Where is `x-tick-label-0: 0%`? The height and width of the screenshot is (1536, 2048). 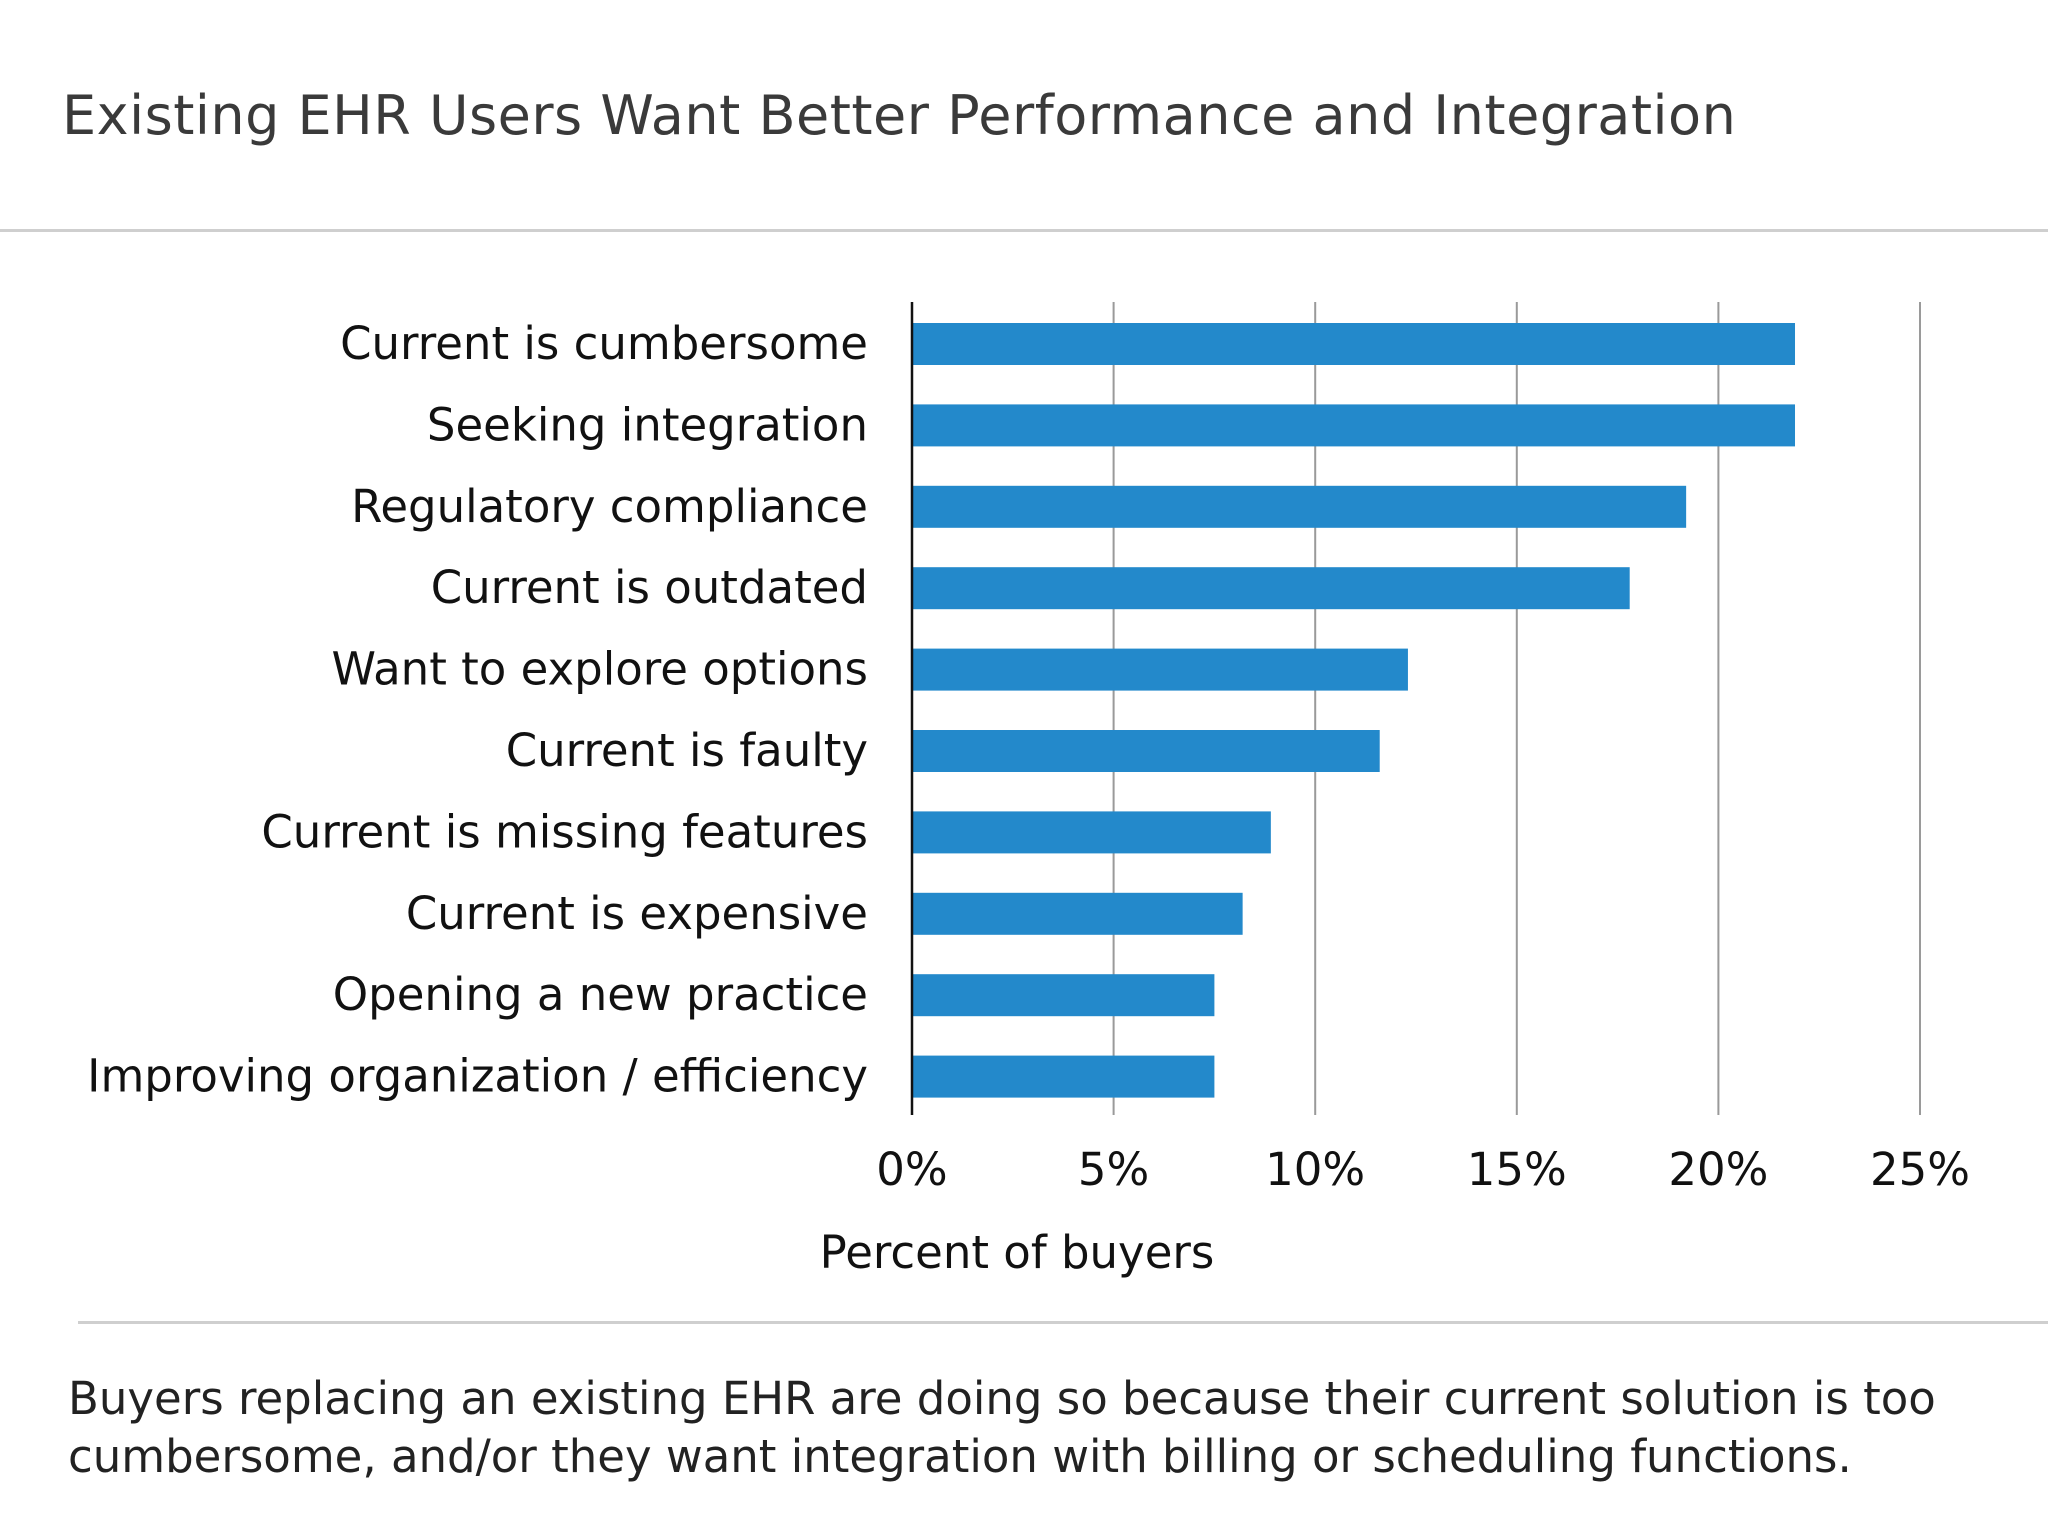
x-tick-label-0: 0% is located at coordinates (911, 1169).